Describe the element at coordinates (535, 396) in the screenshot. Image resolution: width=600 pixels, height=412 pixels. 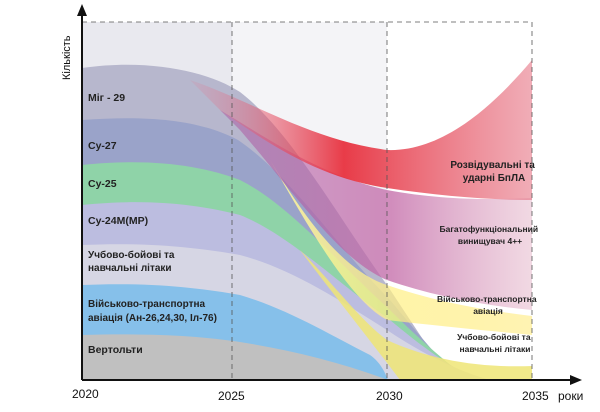
I see `x-tick-2035: 2035` at that location.